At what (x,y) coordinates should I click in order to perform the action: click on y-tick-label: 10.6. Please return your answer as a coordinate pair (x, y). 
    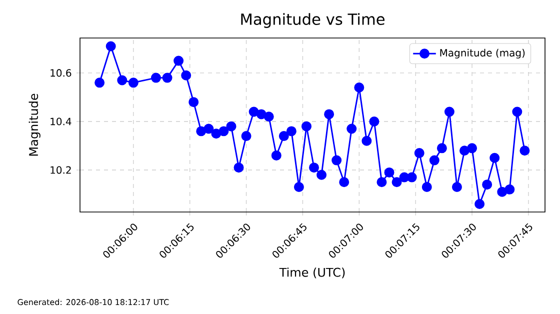
    Looking at the image, I should click on (61, 73).